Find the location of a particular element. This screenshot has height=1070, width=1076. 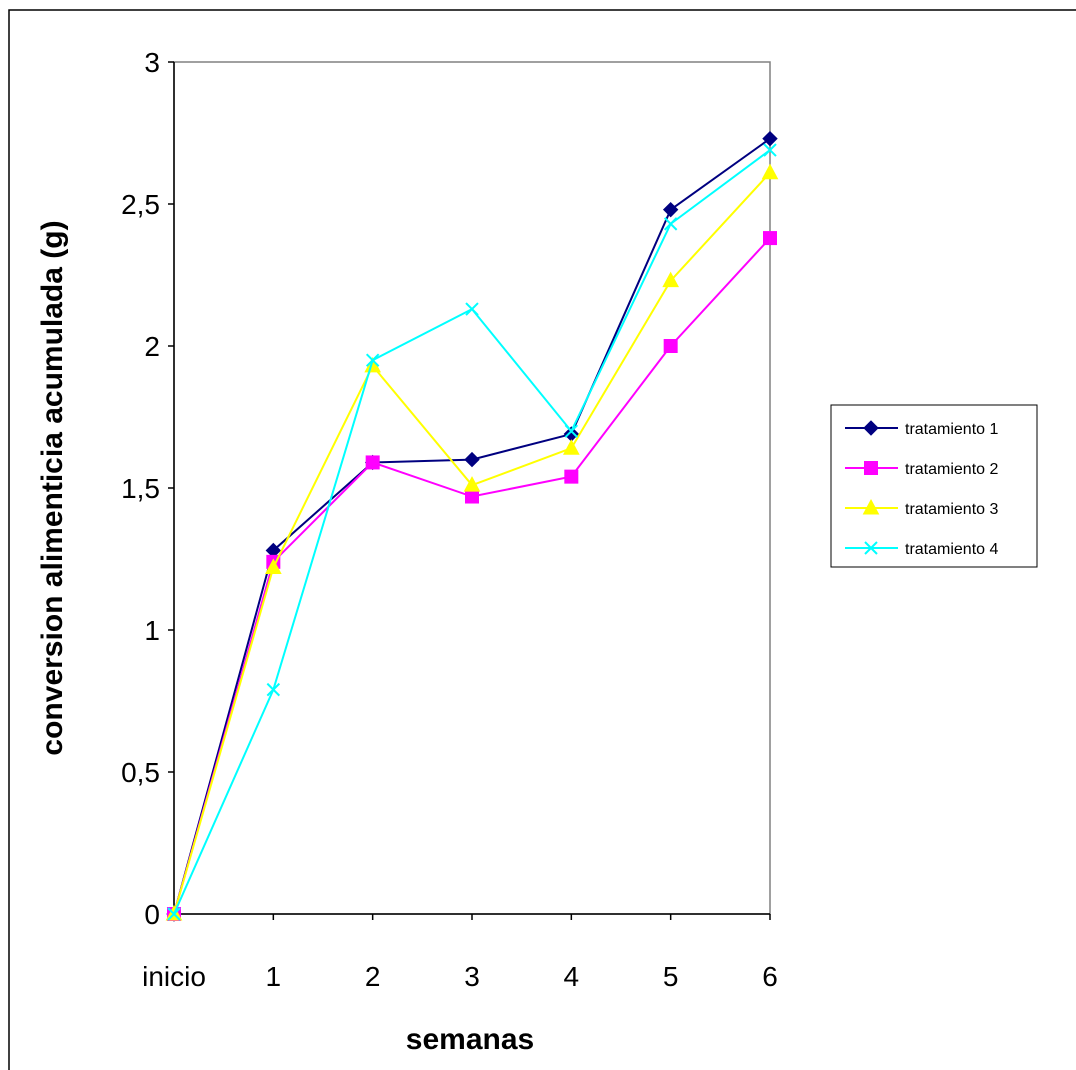

legend-label: tratamiento 4 is located at coordinates (951, 549).